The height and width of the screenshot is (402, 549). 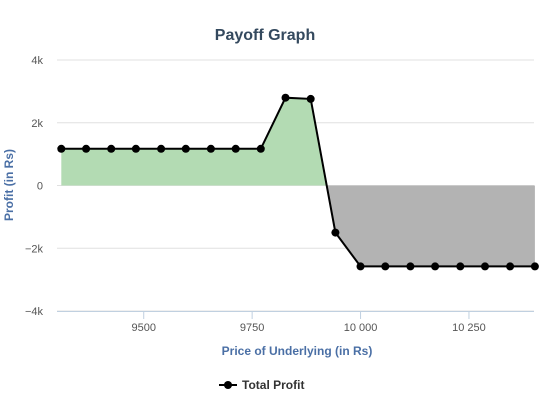 I want to click on y-axis-title: Profit (in Rs), so click(x=9, y=185).